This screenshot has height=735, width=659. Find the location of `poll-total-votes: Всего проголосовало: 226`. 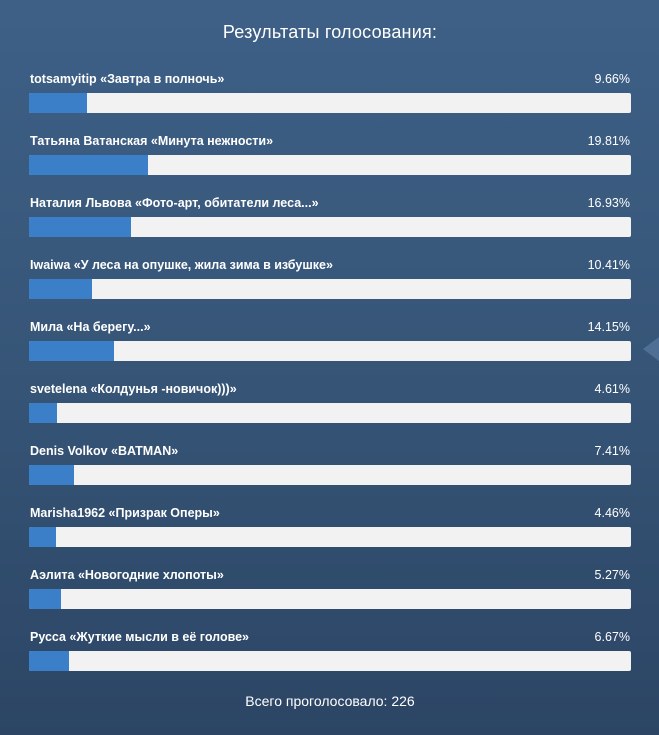

poll-total-votes: Всего проголосовало: 226 is located at coordinates (330, 701).